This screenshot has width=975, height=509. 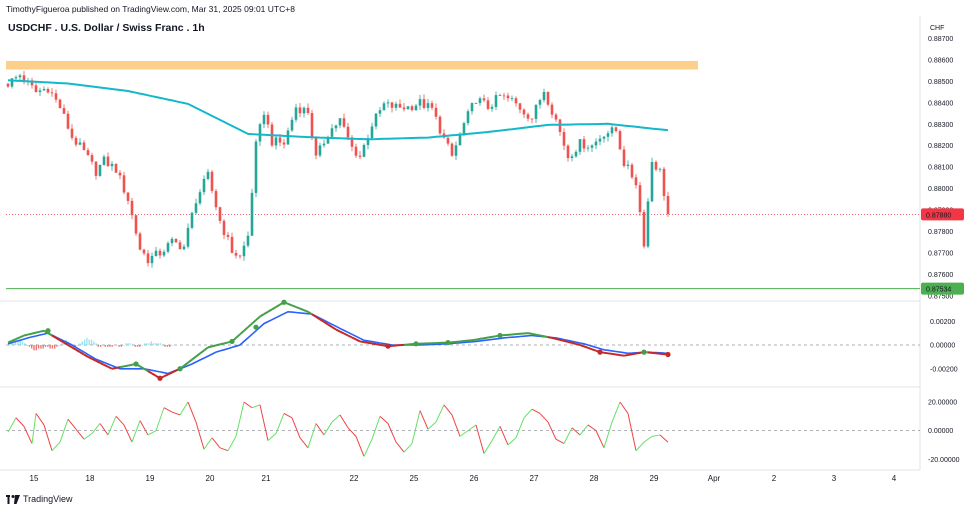 I want to click on time-axis-label: 26, so click(x=474, y=478).